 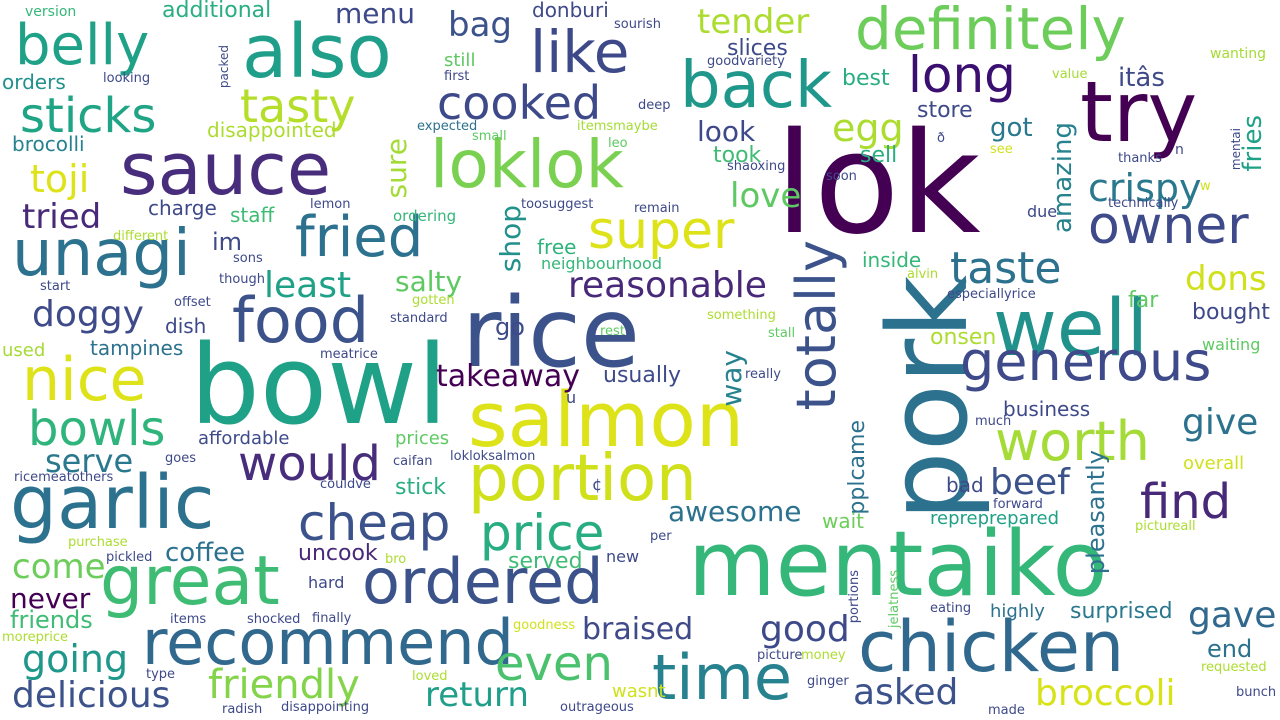 I want to click on word-146: toosuggest, so click(x=557, y=204).